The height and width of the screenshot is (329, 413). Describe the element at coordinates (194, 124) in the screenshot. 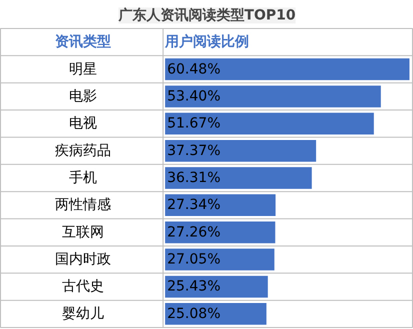

I see `data-label: 51.67%` at that location.